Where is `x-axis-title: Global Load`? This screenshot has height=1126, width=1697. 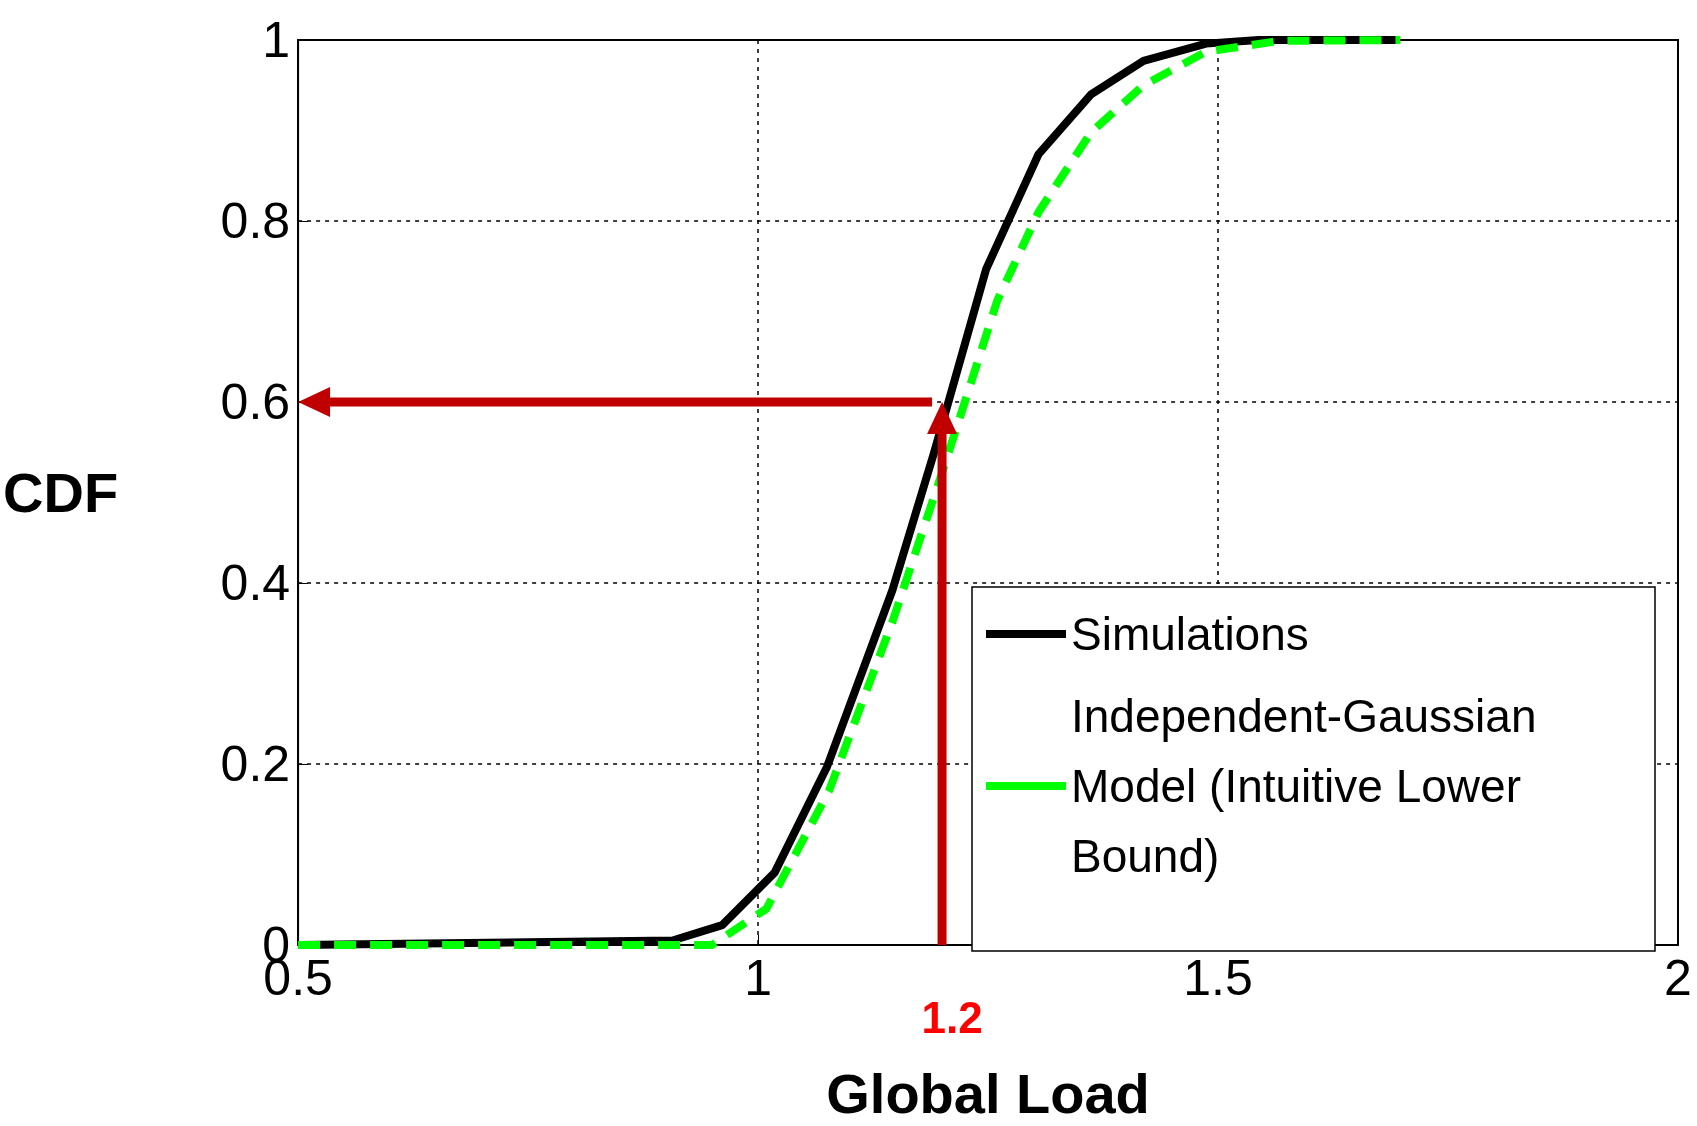
x-axis-title: Global Load is located at coordinates (988, 1093).